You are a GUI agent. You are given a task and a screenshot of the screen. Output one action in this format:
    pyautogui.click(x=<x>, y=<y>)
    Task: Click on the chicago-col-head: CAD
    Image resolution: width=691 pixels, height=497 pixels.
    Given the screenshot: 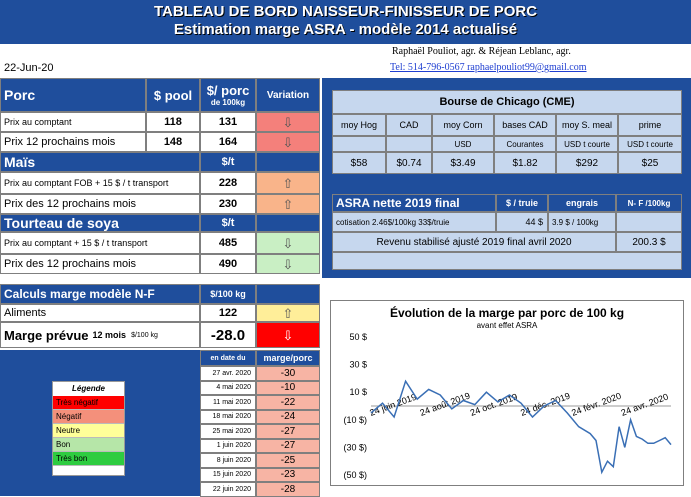 What is the action you would take?
    pyautogui.click(x=409, y=125)
    